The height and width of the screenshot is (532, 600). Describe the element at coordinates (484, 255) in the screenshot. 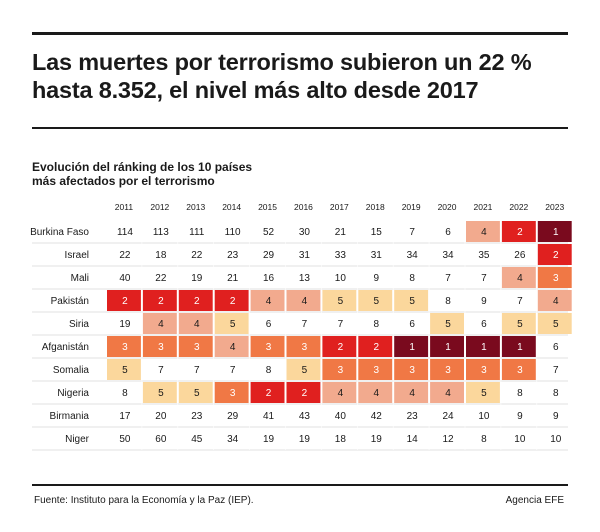

I see `cell-value-label: 35` at that location.